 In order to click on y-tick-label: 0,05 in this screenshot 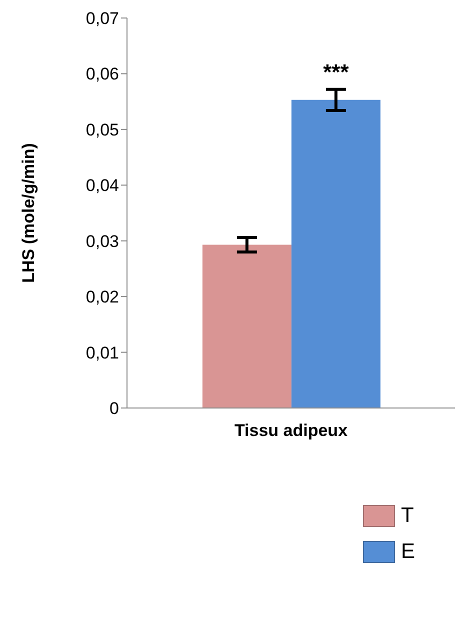, I will do `click(102, 130)`.